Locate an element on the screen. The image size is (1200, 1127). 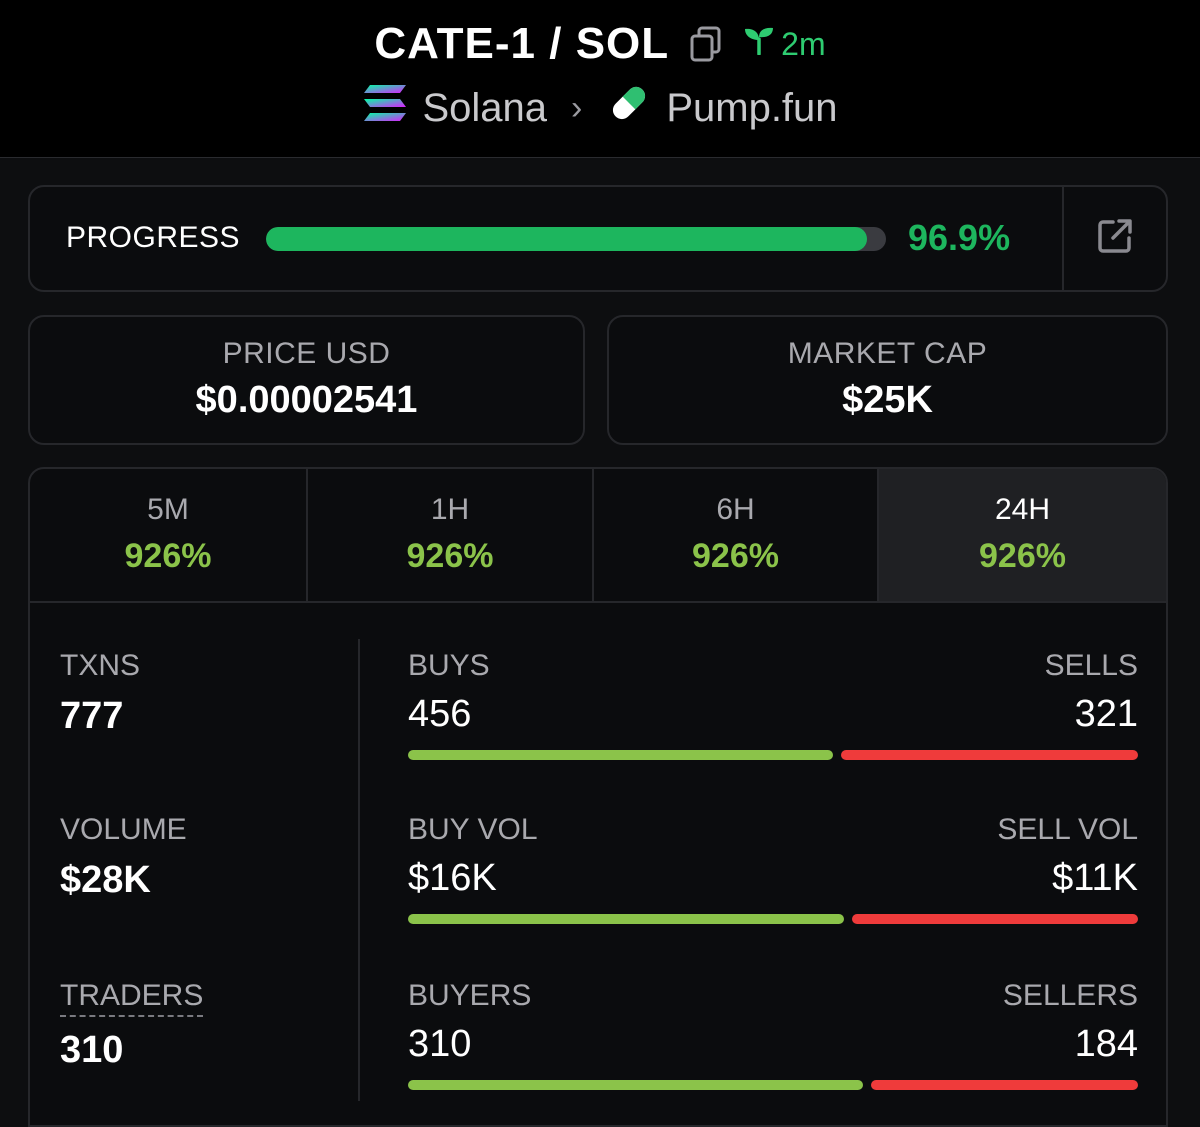
traders-value: 310 is located at coordinates (92, 1050).